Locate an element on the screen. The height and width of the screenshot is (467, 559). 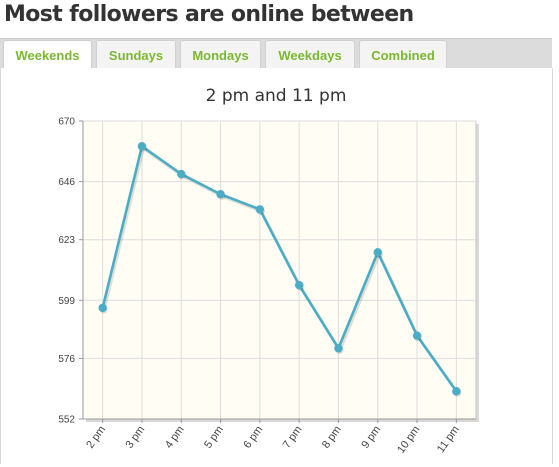
tab-combined: Combined is located at coordinates (403, 54).